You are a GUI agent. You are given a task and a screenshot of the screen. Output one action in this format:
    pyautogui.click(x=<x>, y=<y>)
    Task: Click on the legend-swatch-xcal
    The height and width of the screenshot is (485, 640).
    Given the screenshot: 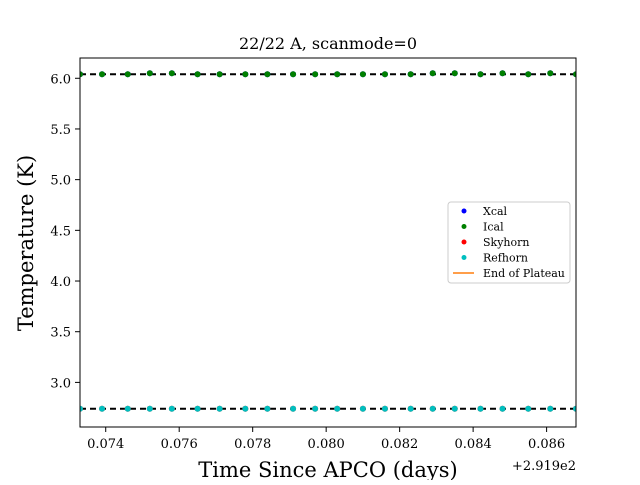 What is the action you would take?
    pyautogui.click(x=464, y=211)
    